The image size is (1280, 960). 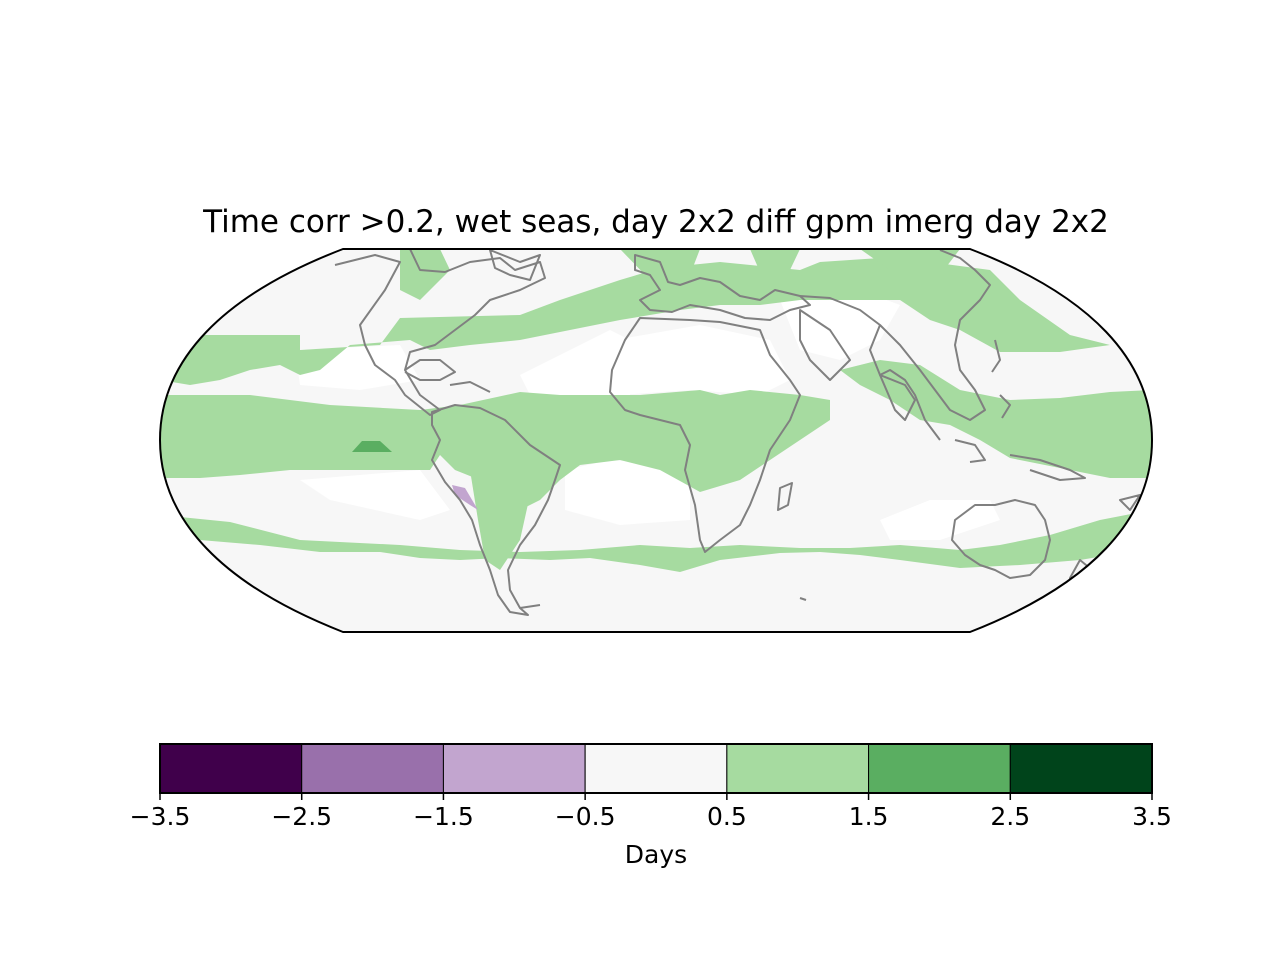 What do you see at coordinates (440, 332) in the screenshot?
I see `coastline-north-america` at bounding box center [440, 332].